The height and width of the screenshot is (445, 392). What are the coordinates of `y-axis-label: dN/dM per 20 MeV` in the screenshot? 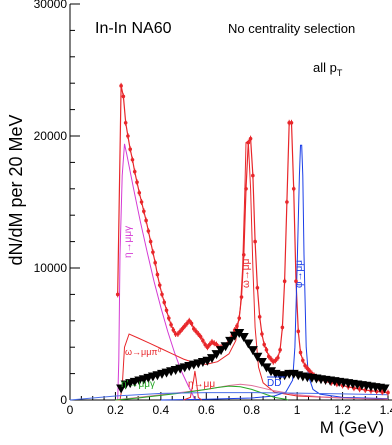 It's located at (16, 189).